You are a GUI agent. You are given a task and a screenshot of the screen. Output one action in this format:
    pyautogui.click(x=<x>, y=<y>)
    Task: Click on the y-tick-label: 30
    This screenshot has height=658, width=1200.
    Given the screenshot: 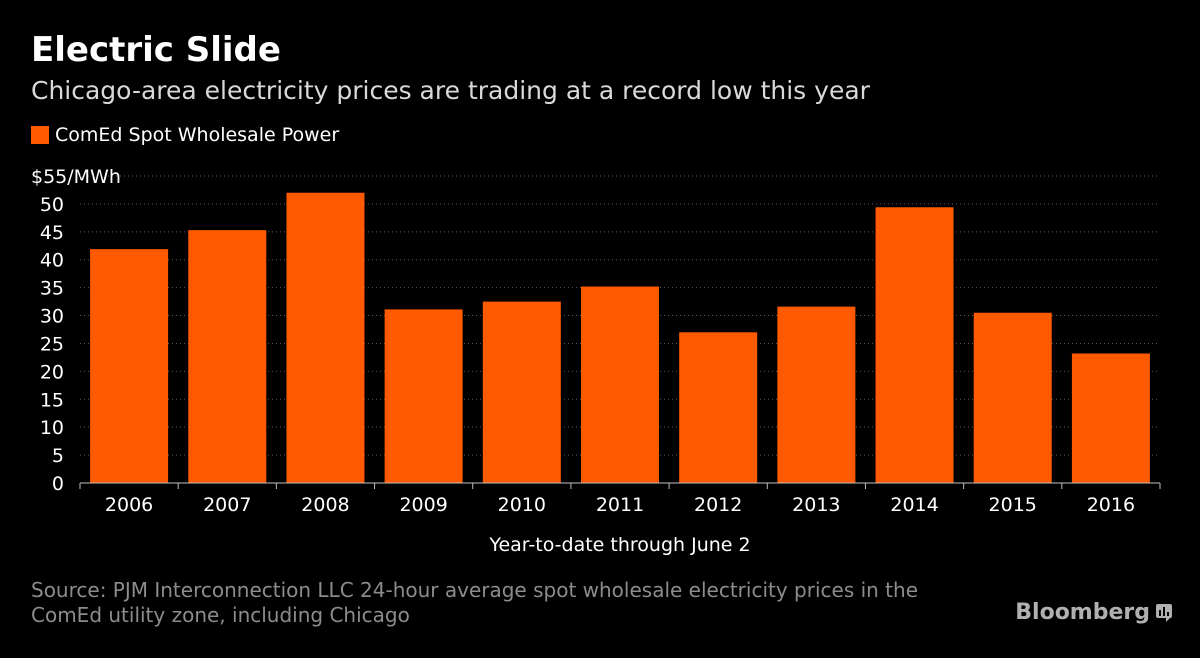 What is the action you would take?
    pyautogui.click(x=52, y=317)
    